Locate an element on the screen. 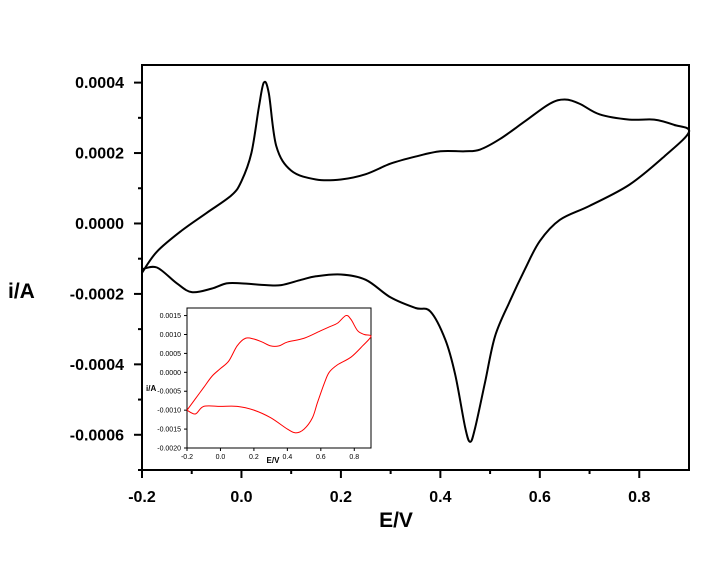 The width and height of the screenshot is (701, 564). inset-plot-frame is located at coordinates (279, 378).